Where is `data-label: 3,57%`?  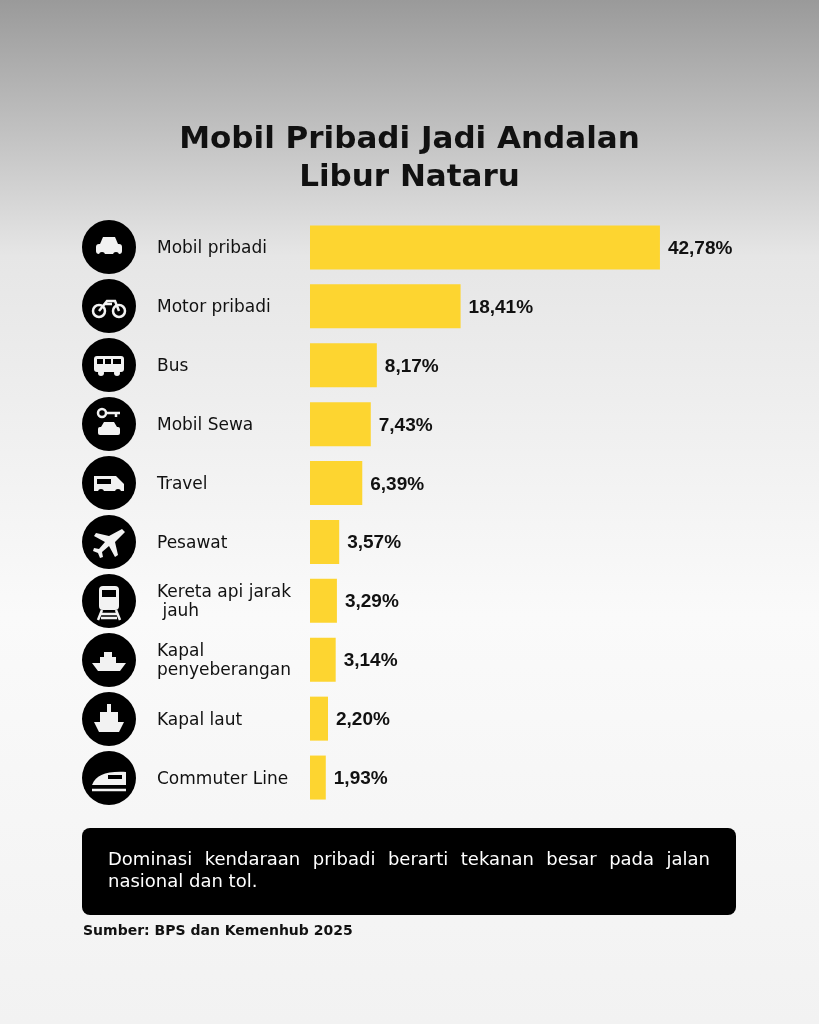 data-label: 3,57% is located at coordinates (374, 542).